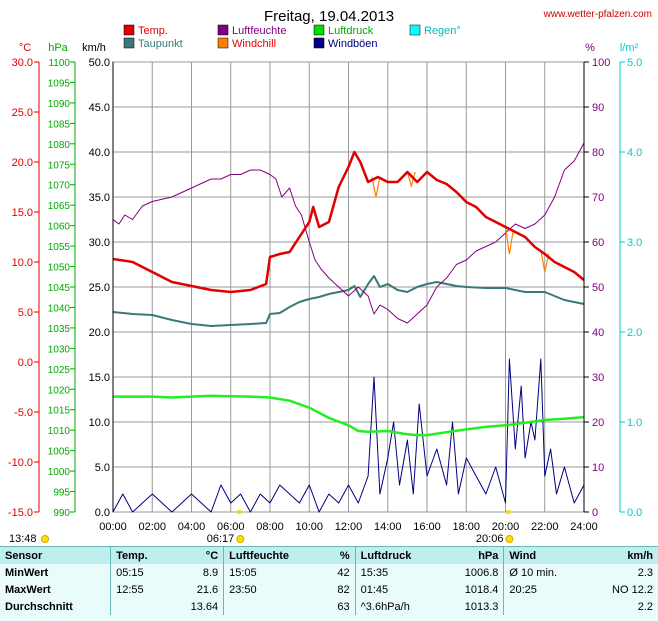 The image size is (658, 621). What do you see at coordinates (221, 539) in the screenshot?
I see `sunrise-label: 06:17` at bounding box center [221, 539].